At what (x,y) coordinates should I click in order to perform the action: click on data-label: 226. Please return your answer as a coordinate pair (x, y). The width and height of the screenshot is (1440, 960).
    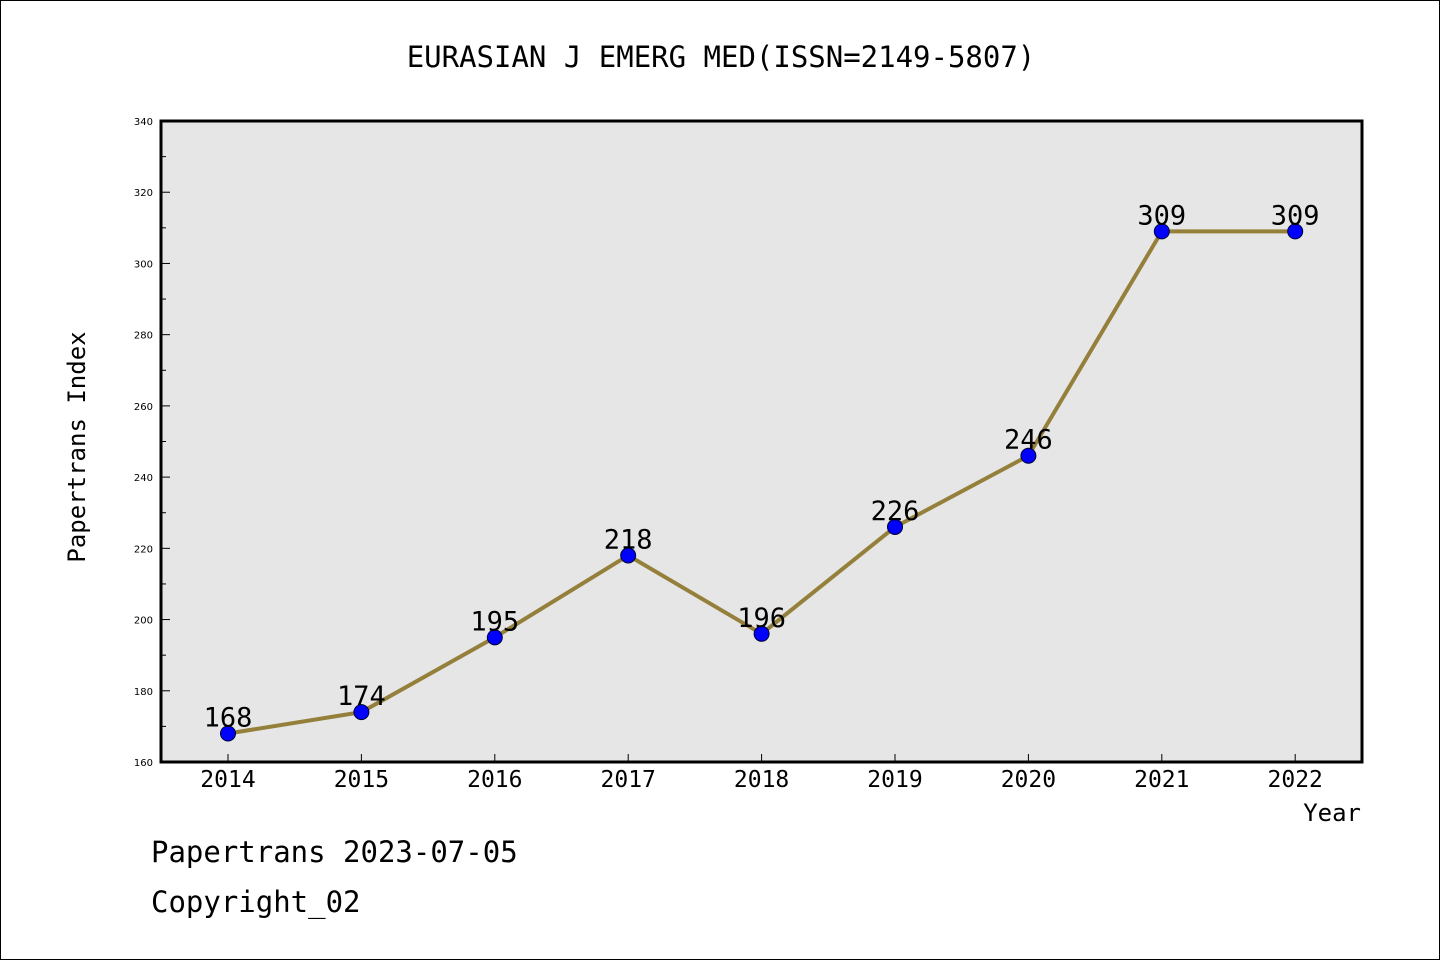
    Looking at the image, I should click on (895, 511).